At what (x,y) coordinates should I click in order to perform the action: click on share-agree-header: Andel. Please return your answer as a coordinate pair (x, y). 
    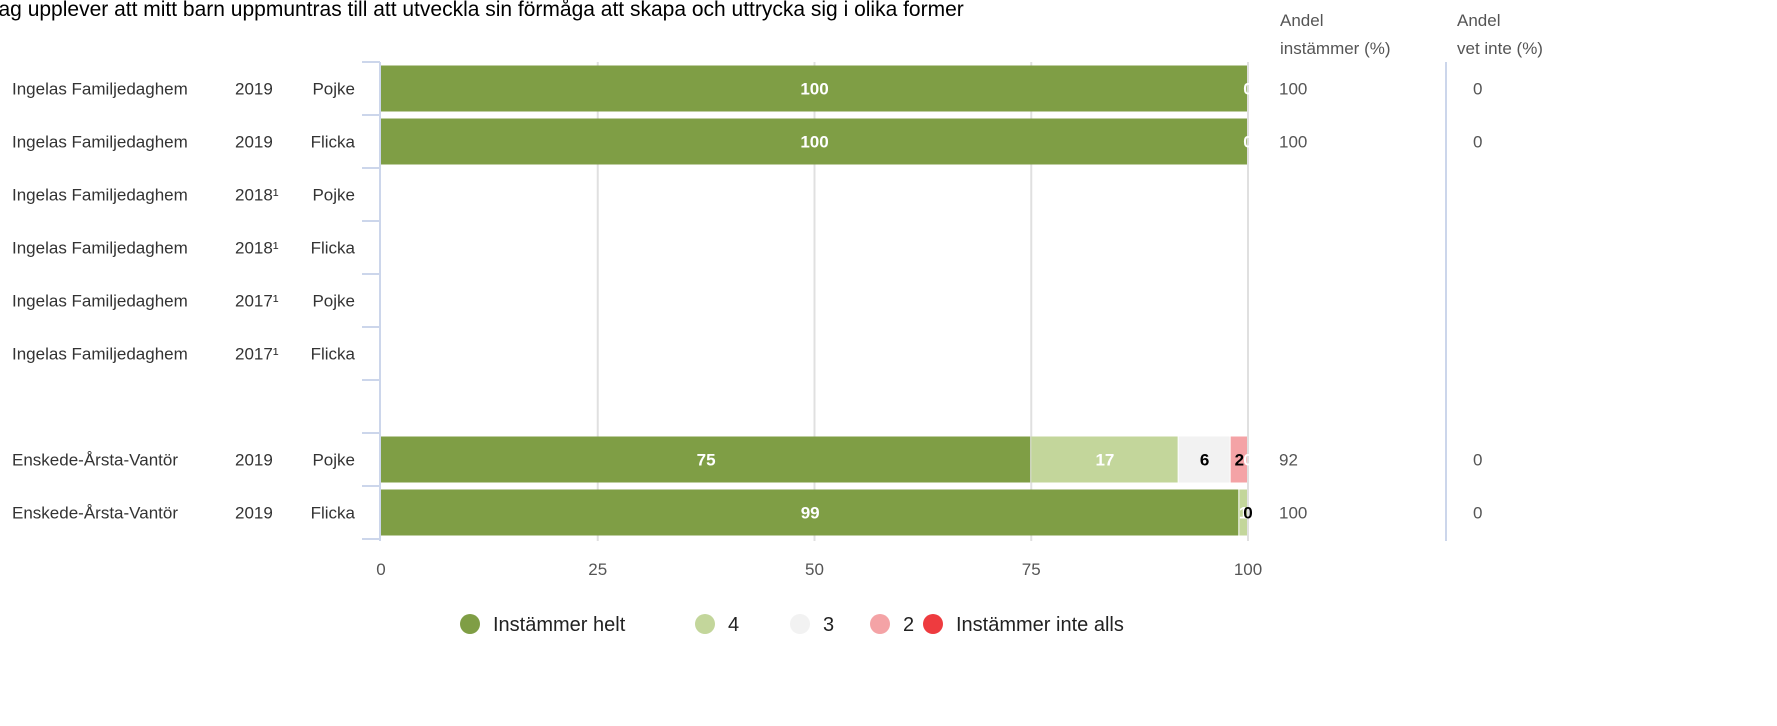
    Looking at the image, I should click on (1301, 20).